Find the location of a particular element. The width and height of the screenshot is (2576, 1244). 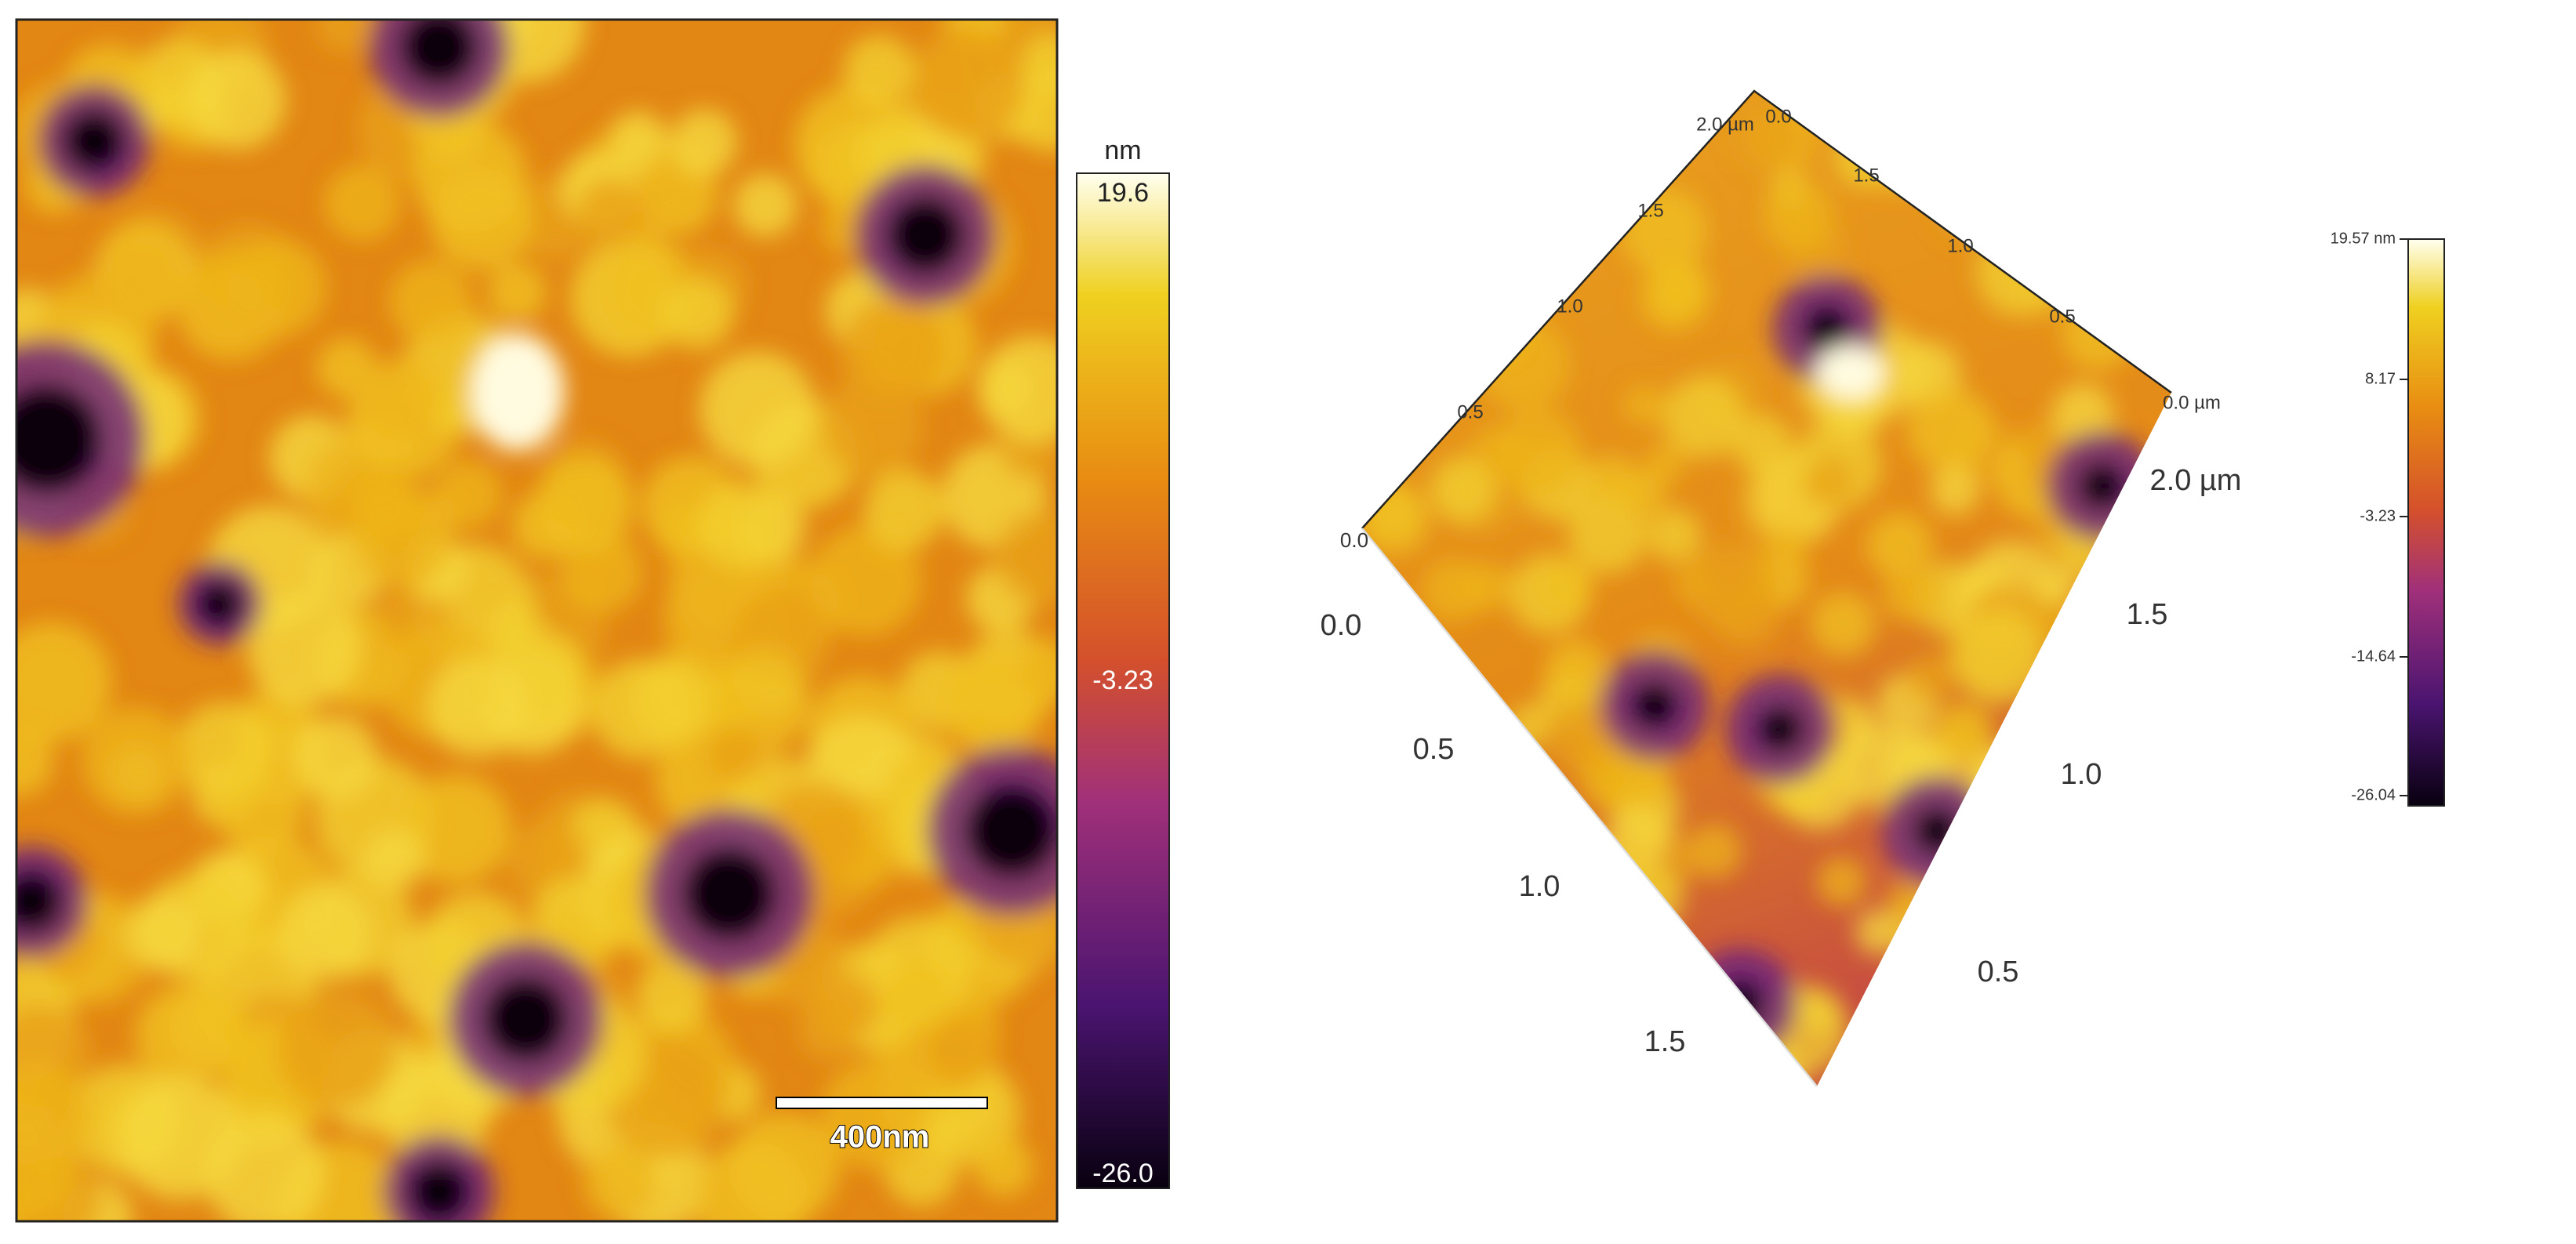

colorbar-label: 8.17 is located at coordinates (2380, 378).